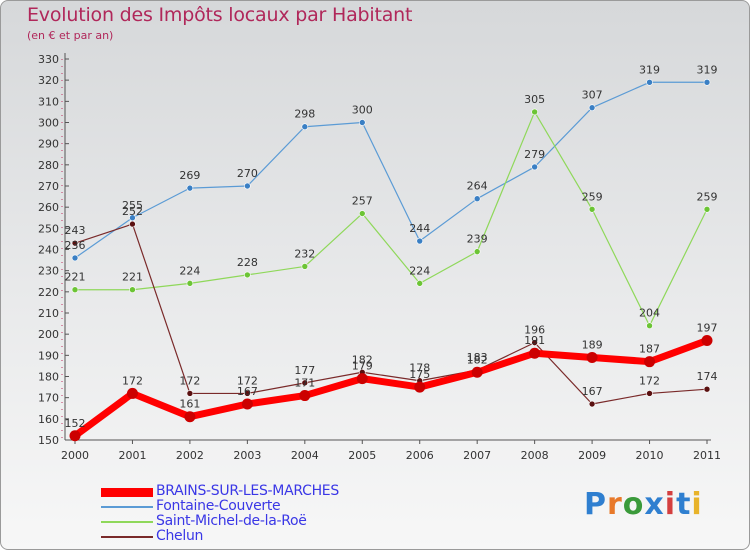  I want to click on legend-swatch-chelun, so click(127, 537).